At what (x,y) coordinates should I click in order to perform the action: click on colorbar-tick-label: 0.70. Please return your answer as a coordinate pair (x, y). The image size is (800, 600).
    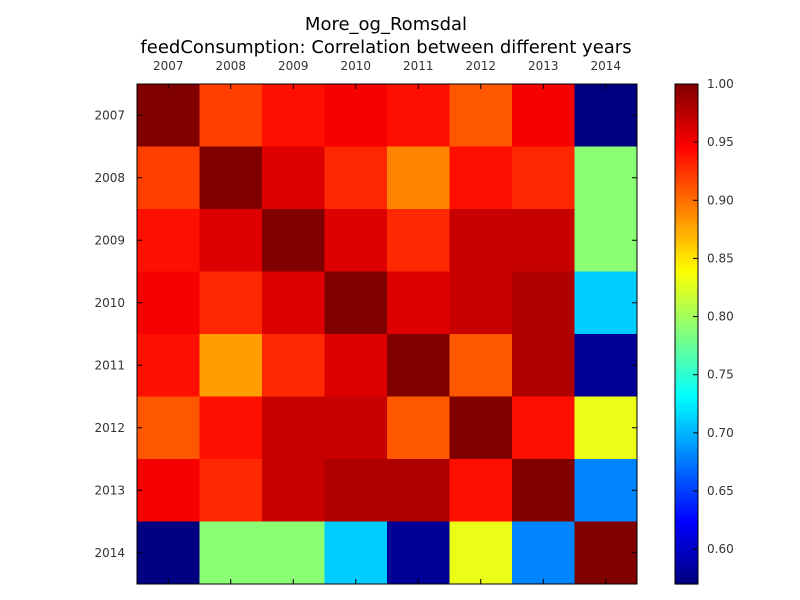
    Looking at the image, I should click on (720, 433).